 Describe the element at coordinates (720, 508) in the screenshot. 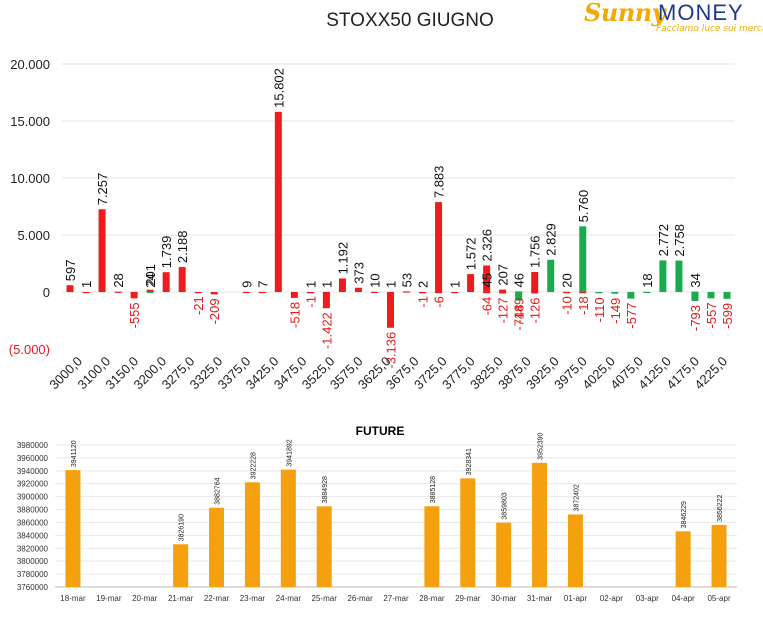

I see `data-label: 3856222` at that location.